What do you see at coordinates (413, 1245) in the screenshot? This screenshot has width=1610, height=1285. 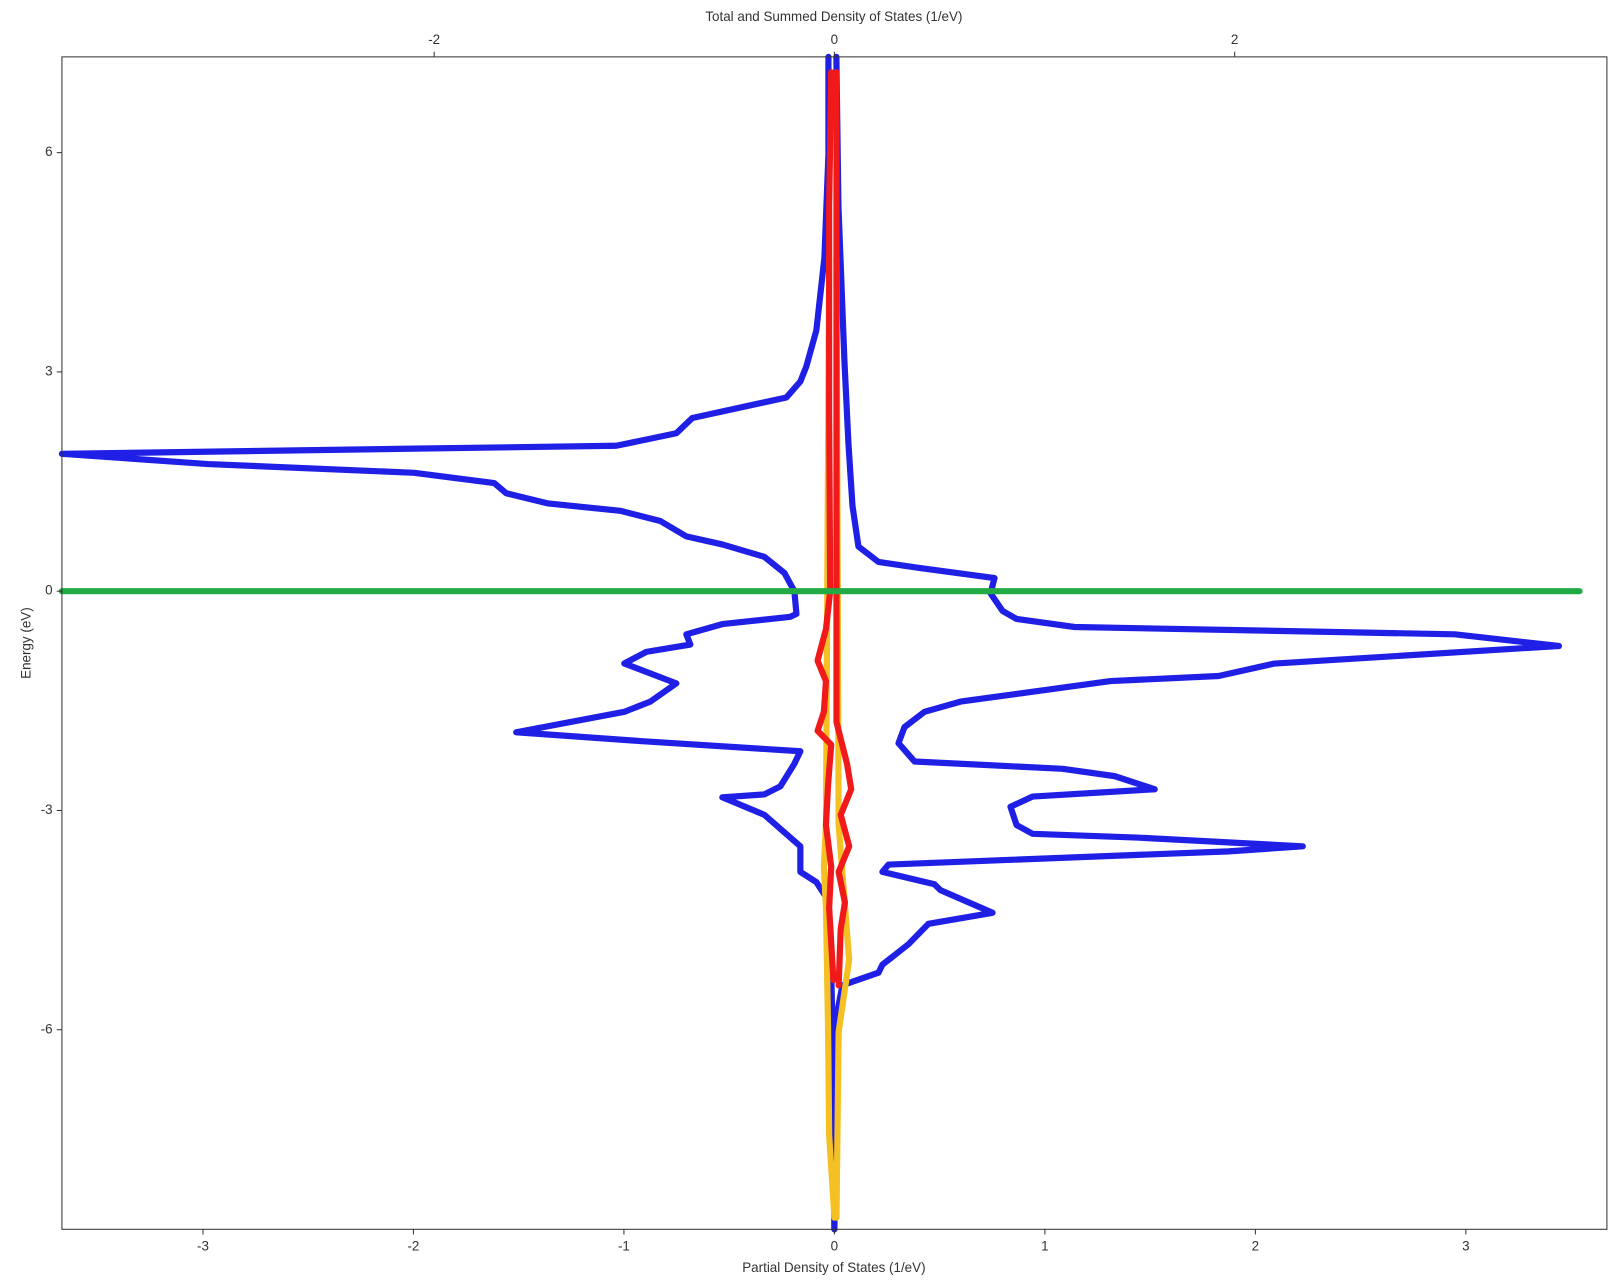 I see `x-tick-label: -2` at bounding box center [413, 1245].